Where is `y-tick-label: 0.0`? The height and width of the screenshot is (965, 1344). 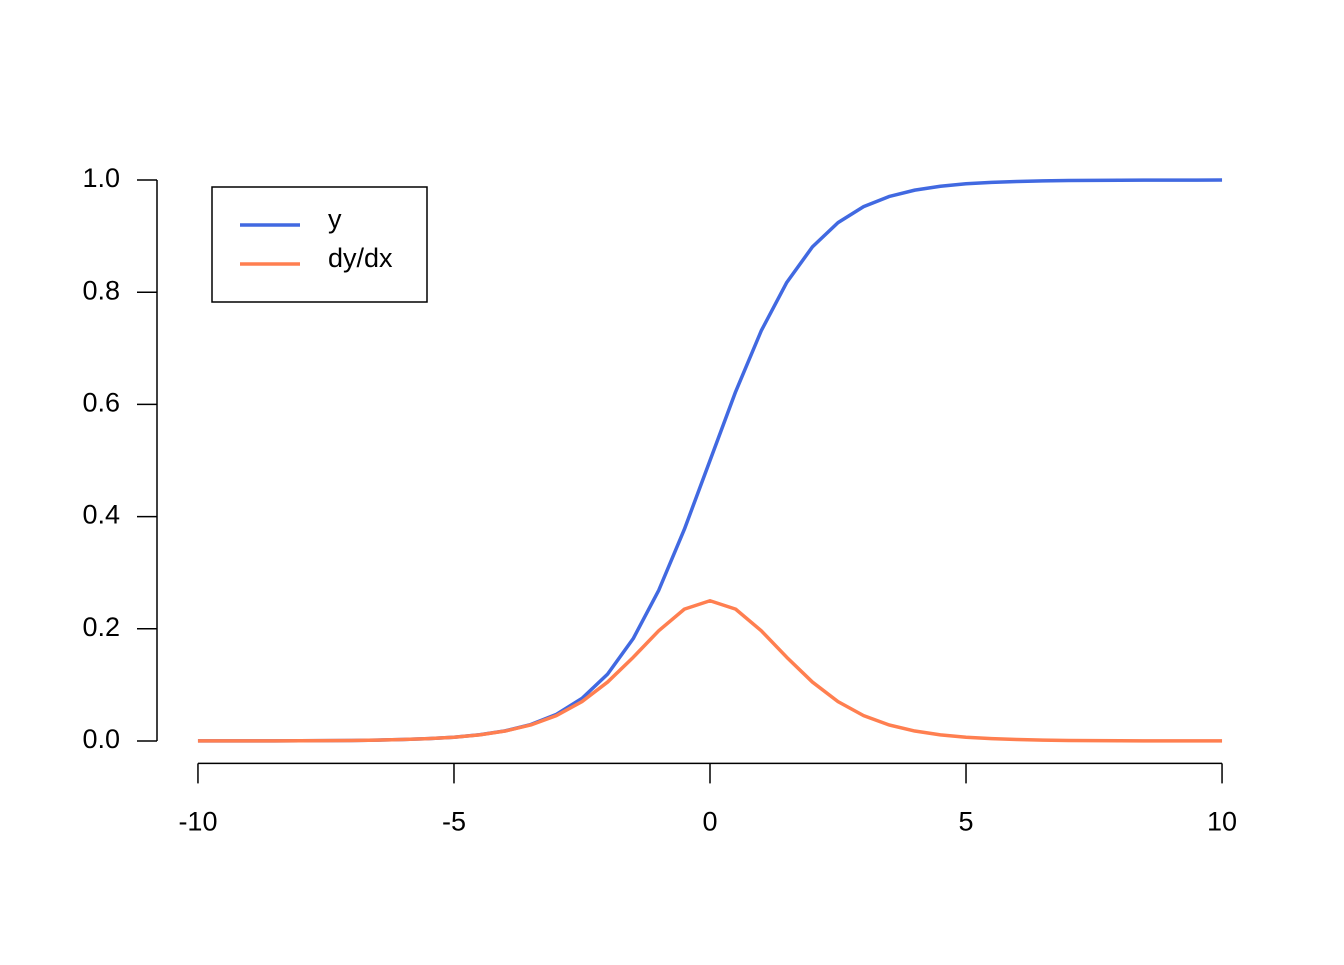 y-tick-label: 0.0 is located at coordinates (101, 739).